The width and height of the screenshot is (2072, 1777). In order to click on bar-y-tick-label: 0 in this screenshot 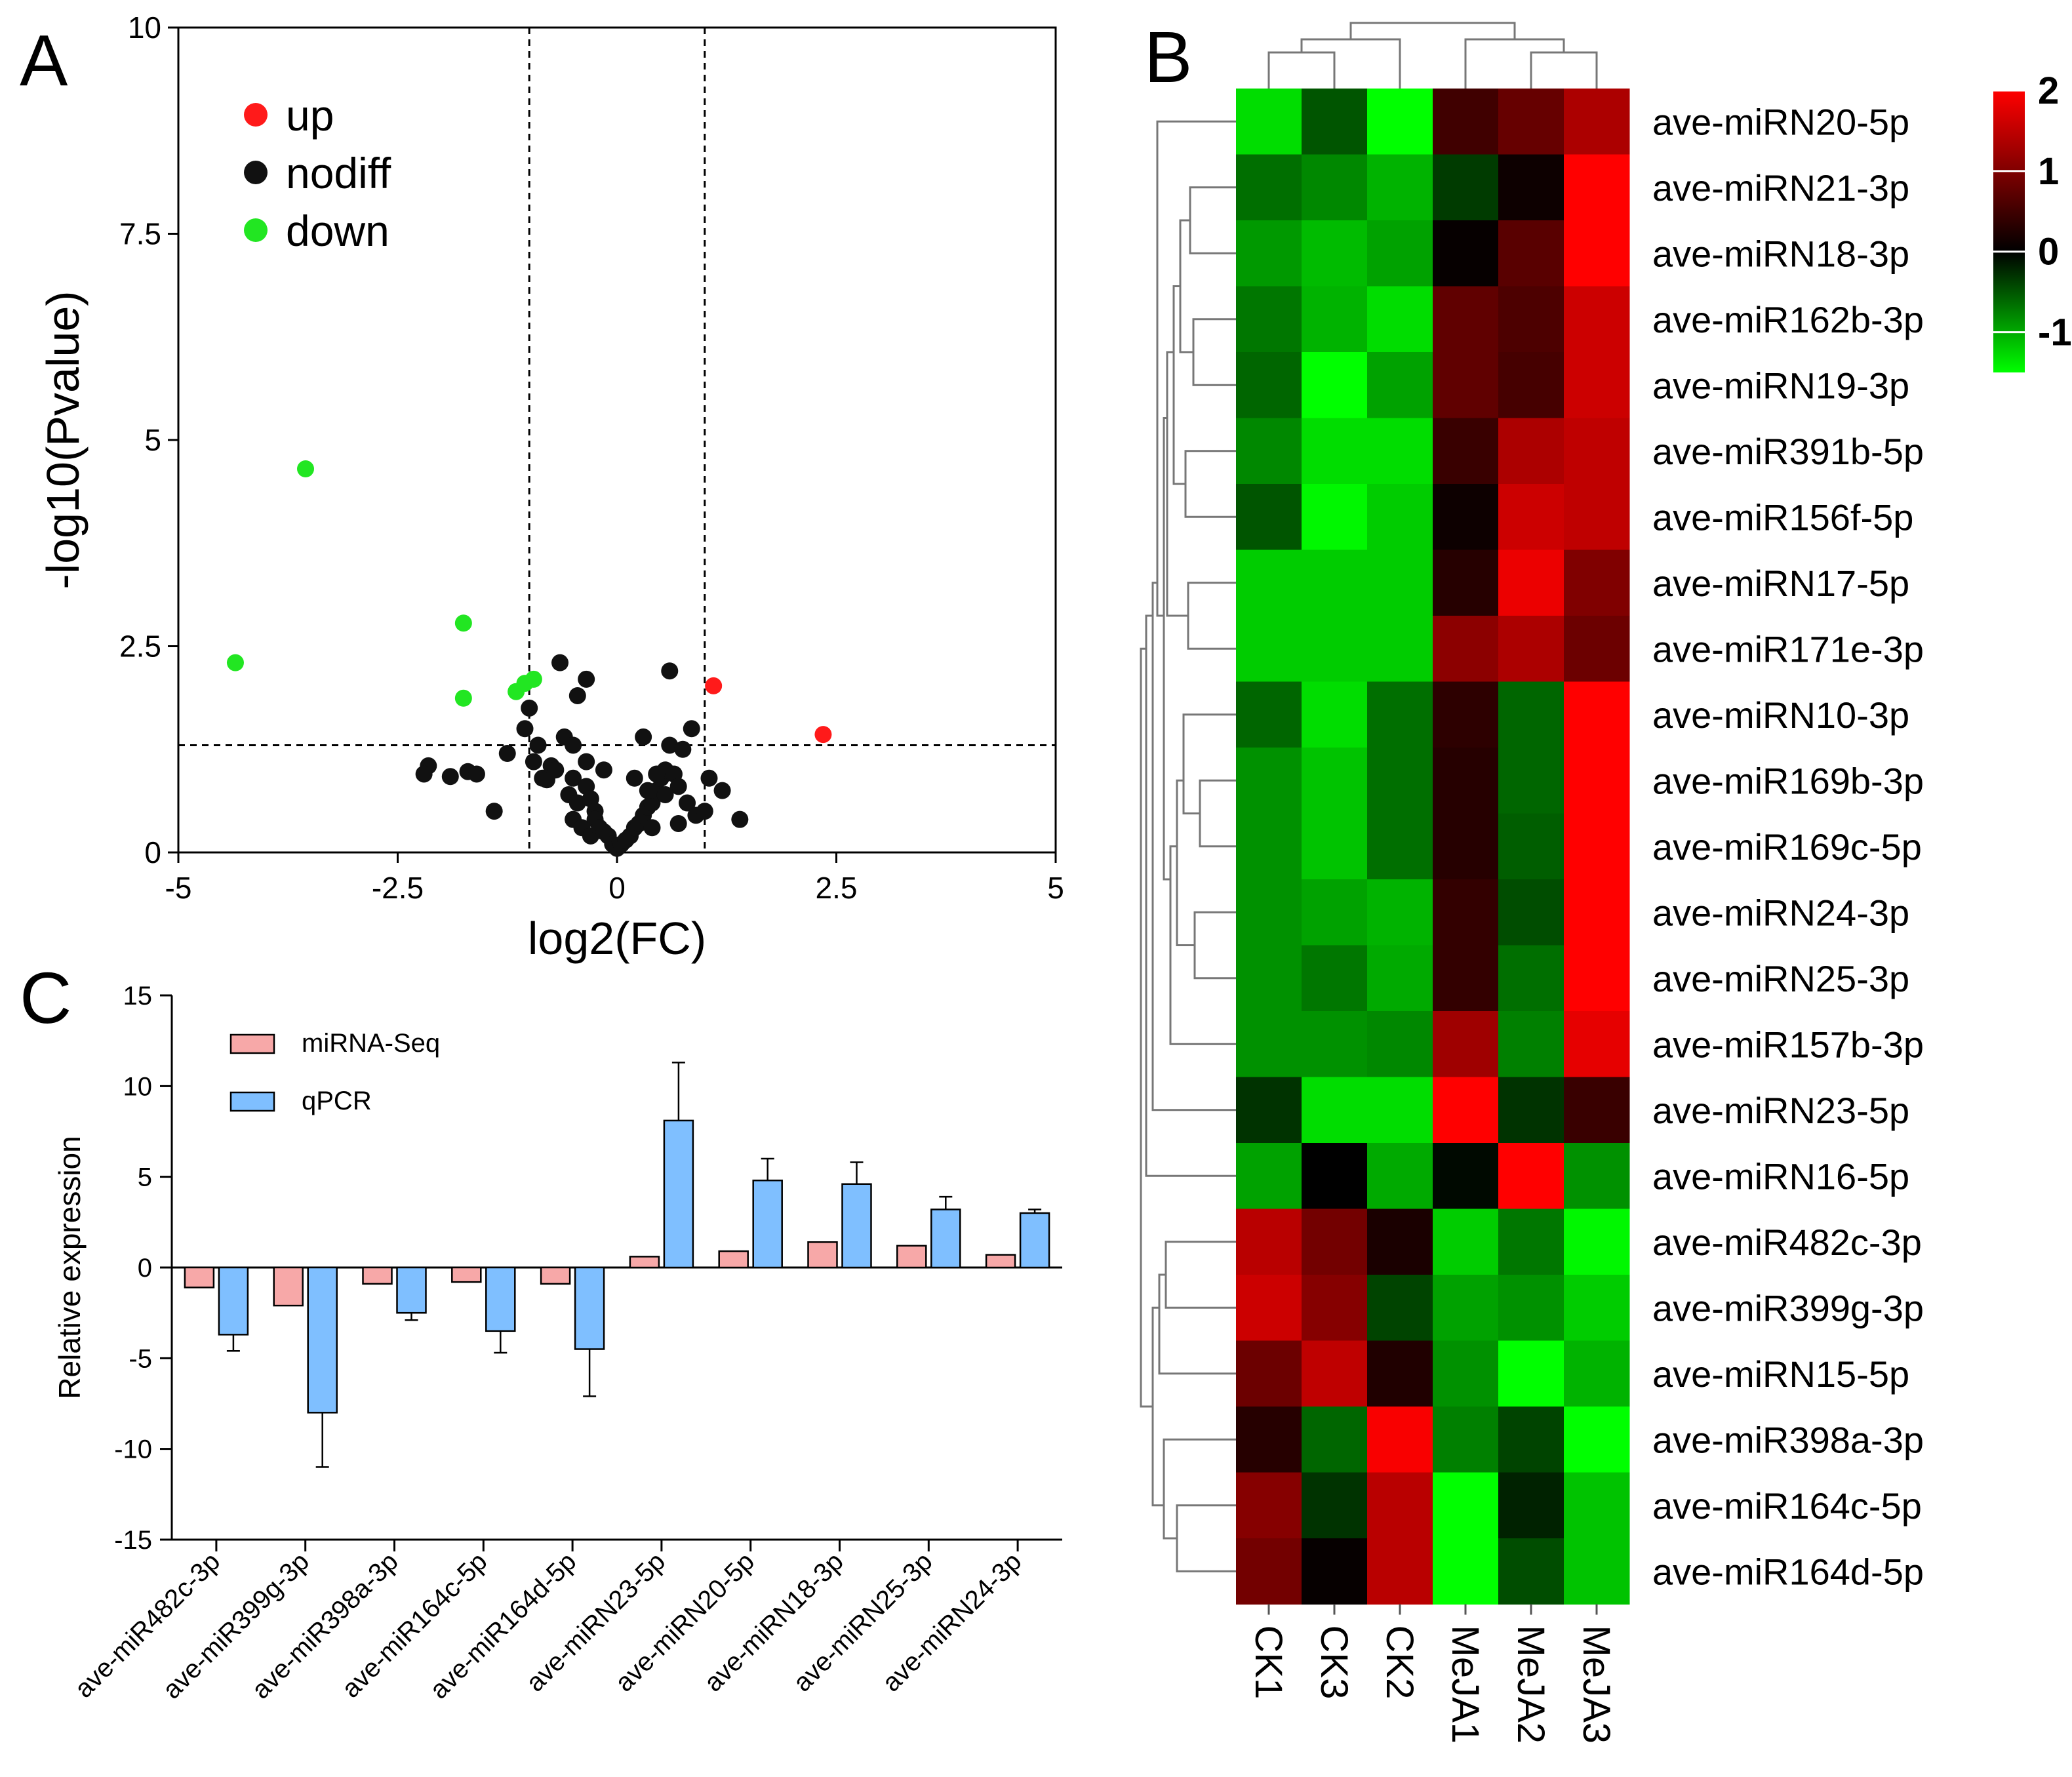, I will do `click(145, 1268)`.